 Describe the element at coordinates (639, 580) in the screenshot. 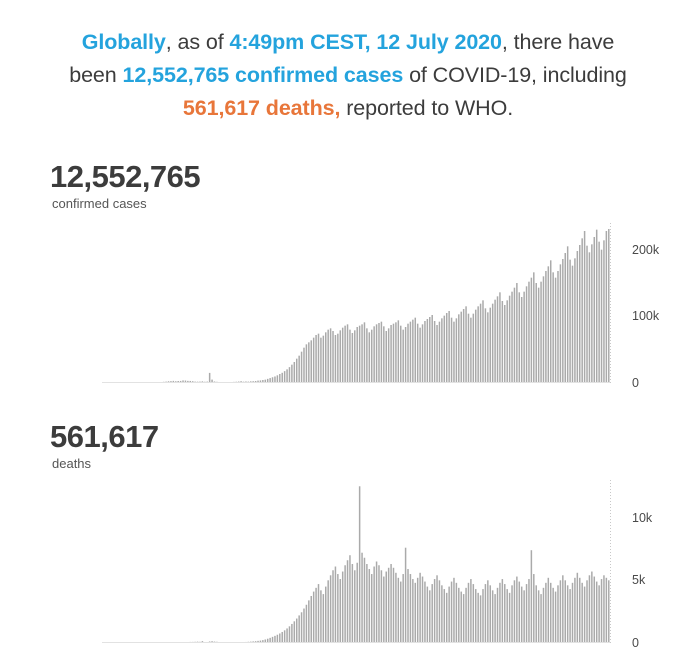

I see `y-tick-label: 5k` at that location.